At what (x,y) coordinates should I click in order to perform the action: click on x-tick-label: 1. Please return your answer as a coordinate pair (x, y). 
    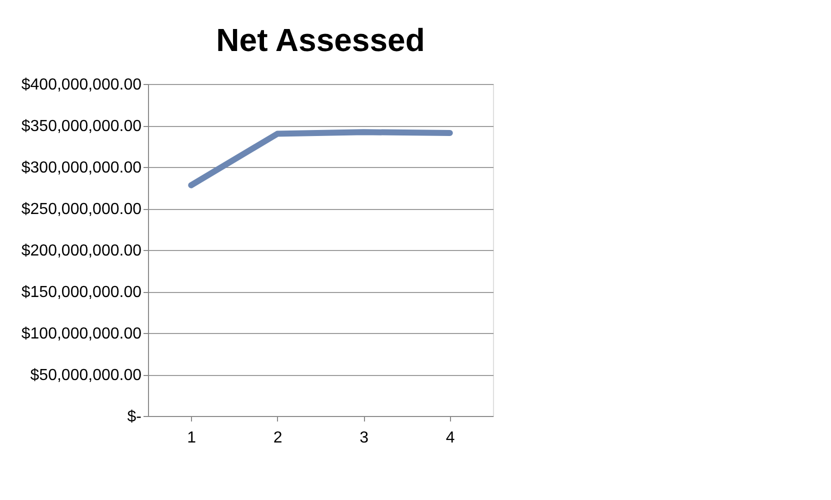
    Looking at the image, I should click on (191, 438).